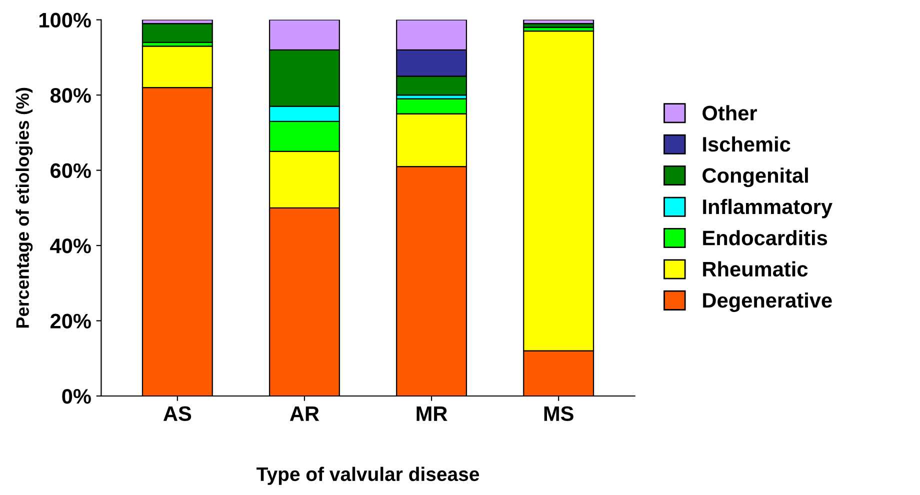  Describe the element at coordinates (70, 321) in the screenshot. I see `y-tick-label: 20%` at that location.